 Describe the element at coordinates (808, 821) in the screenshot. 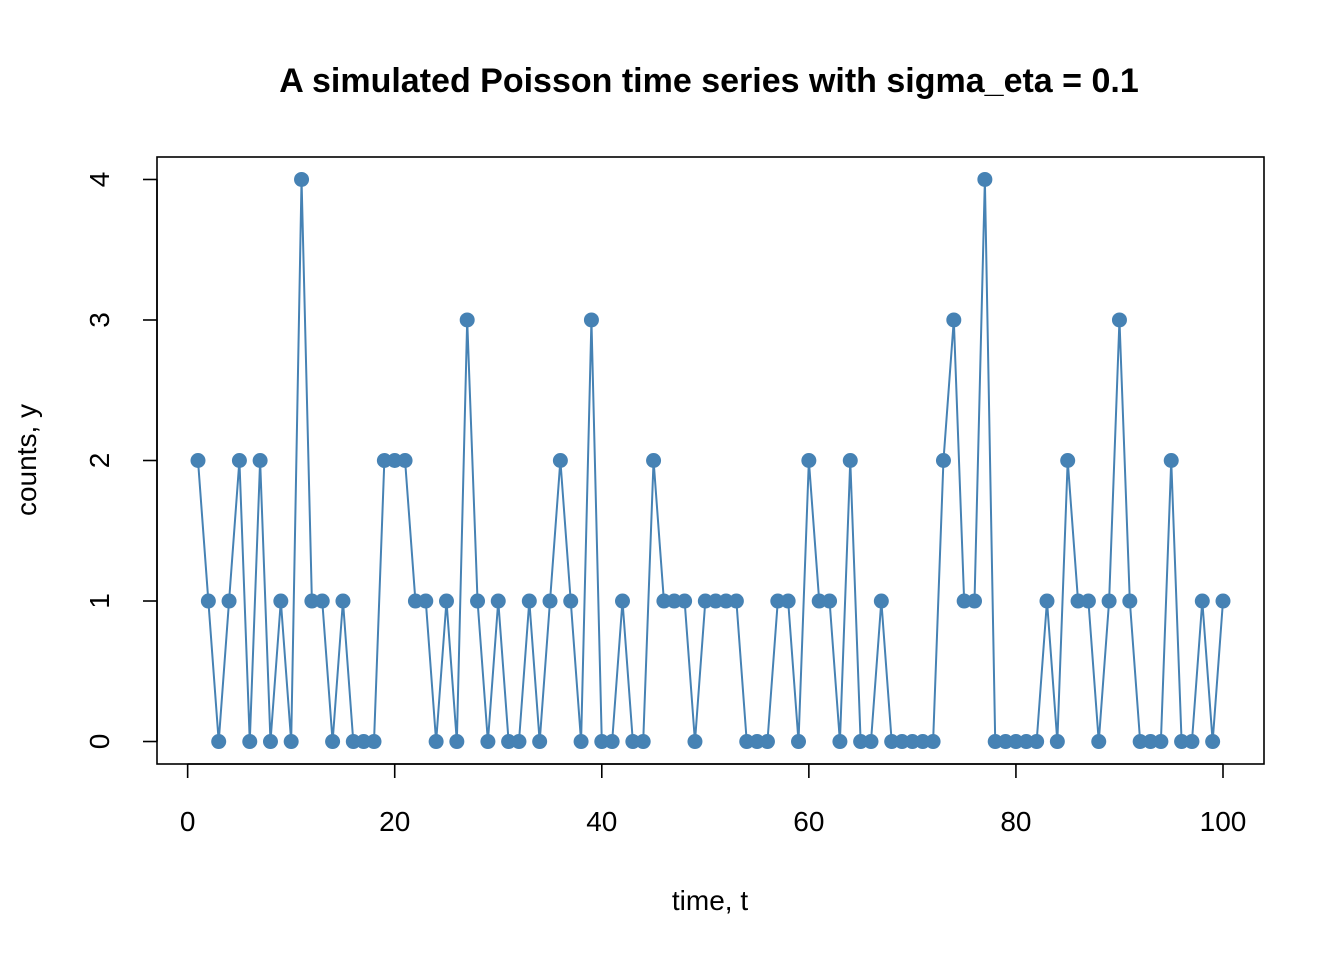

I see `x-tick-label: 60` at that location.